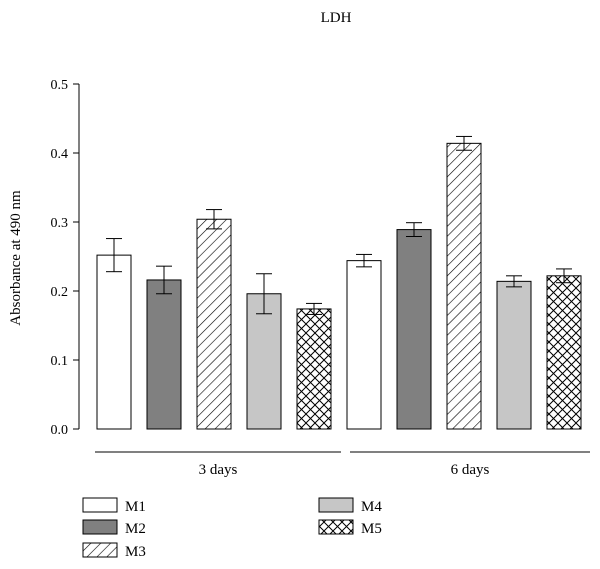 The height and width of the screenshot is (569, 600). What do you see at coordinates (16, 258) in the screenshot?
I see `y-axis-label: Absorbance at 490 nm` at bounding box center [16, 258].